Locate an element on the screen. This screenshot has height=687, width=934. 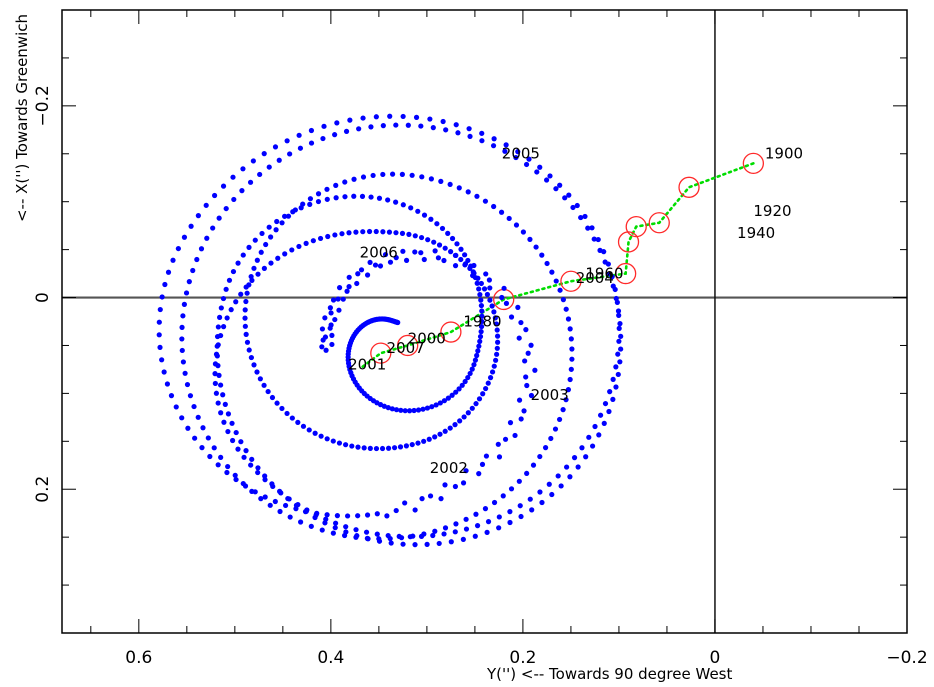
x-tick-label: 0.6 is located at coordinates (138, 658).